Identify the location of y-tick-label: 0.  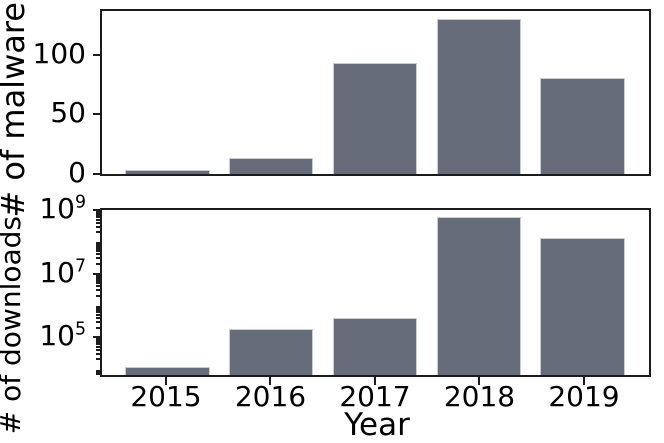
(77, 172).